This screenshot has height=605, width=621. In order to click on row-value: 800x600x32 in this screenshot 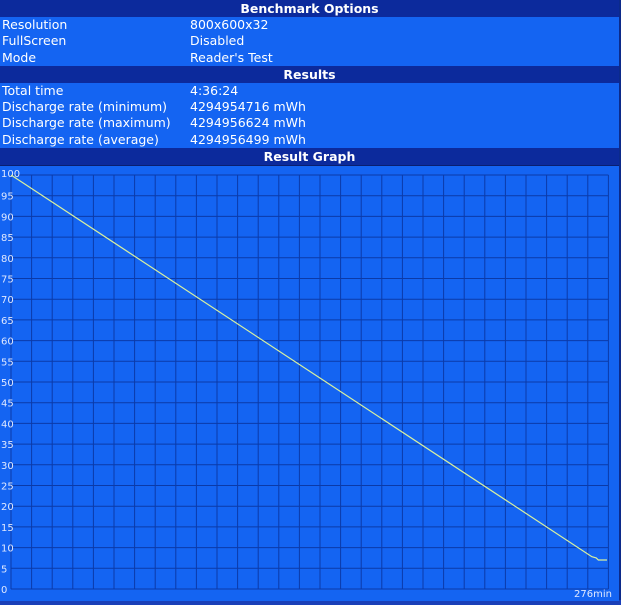, I will do `click(229, 24)`.